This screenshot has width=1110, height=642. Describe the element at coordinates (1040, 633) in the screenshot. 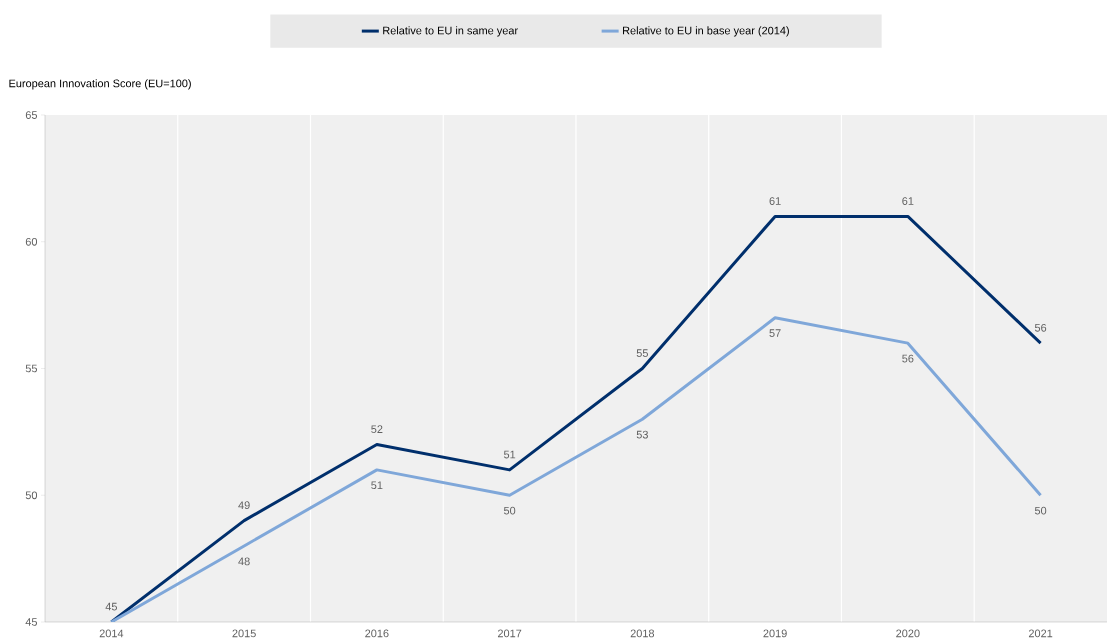

I see `x-tick-label: 2021` at that location.